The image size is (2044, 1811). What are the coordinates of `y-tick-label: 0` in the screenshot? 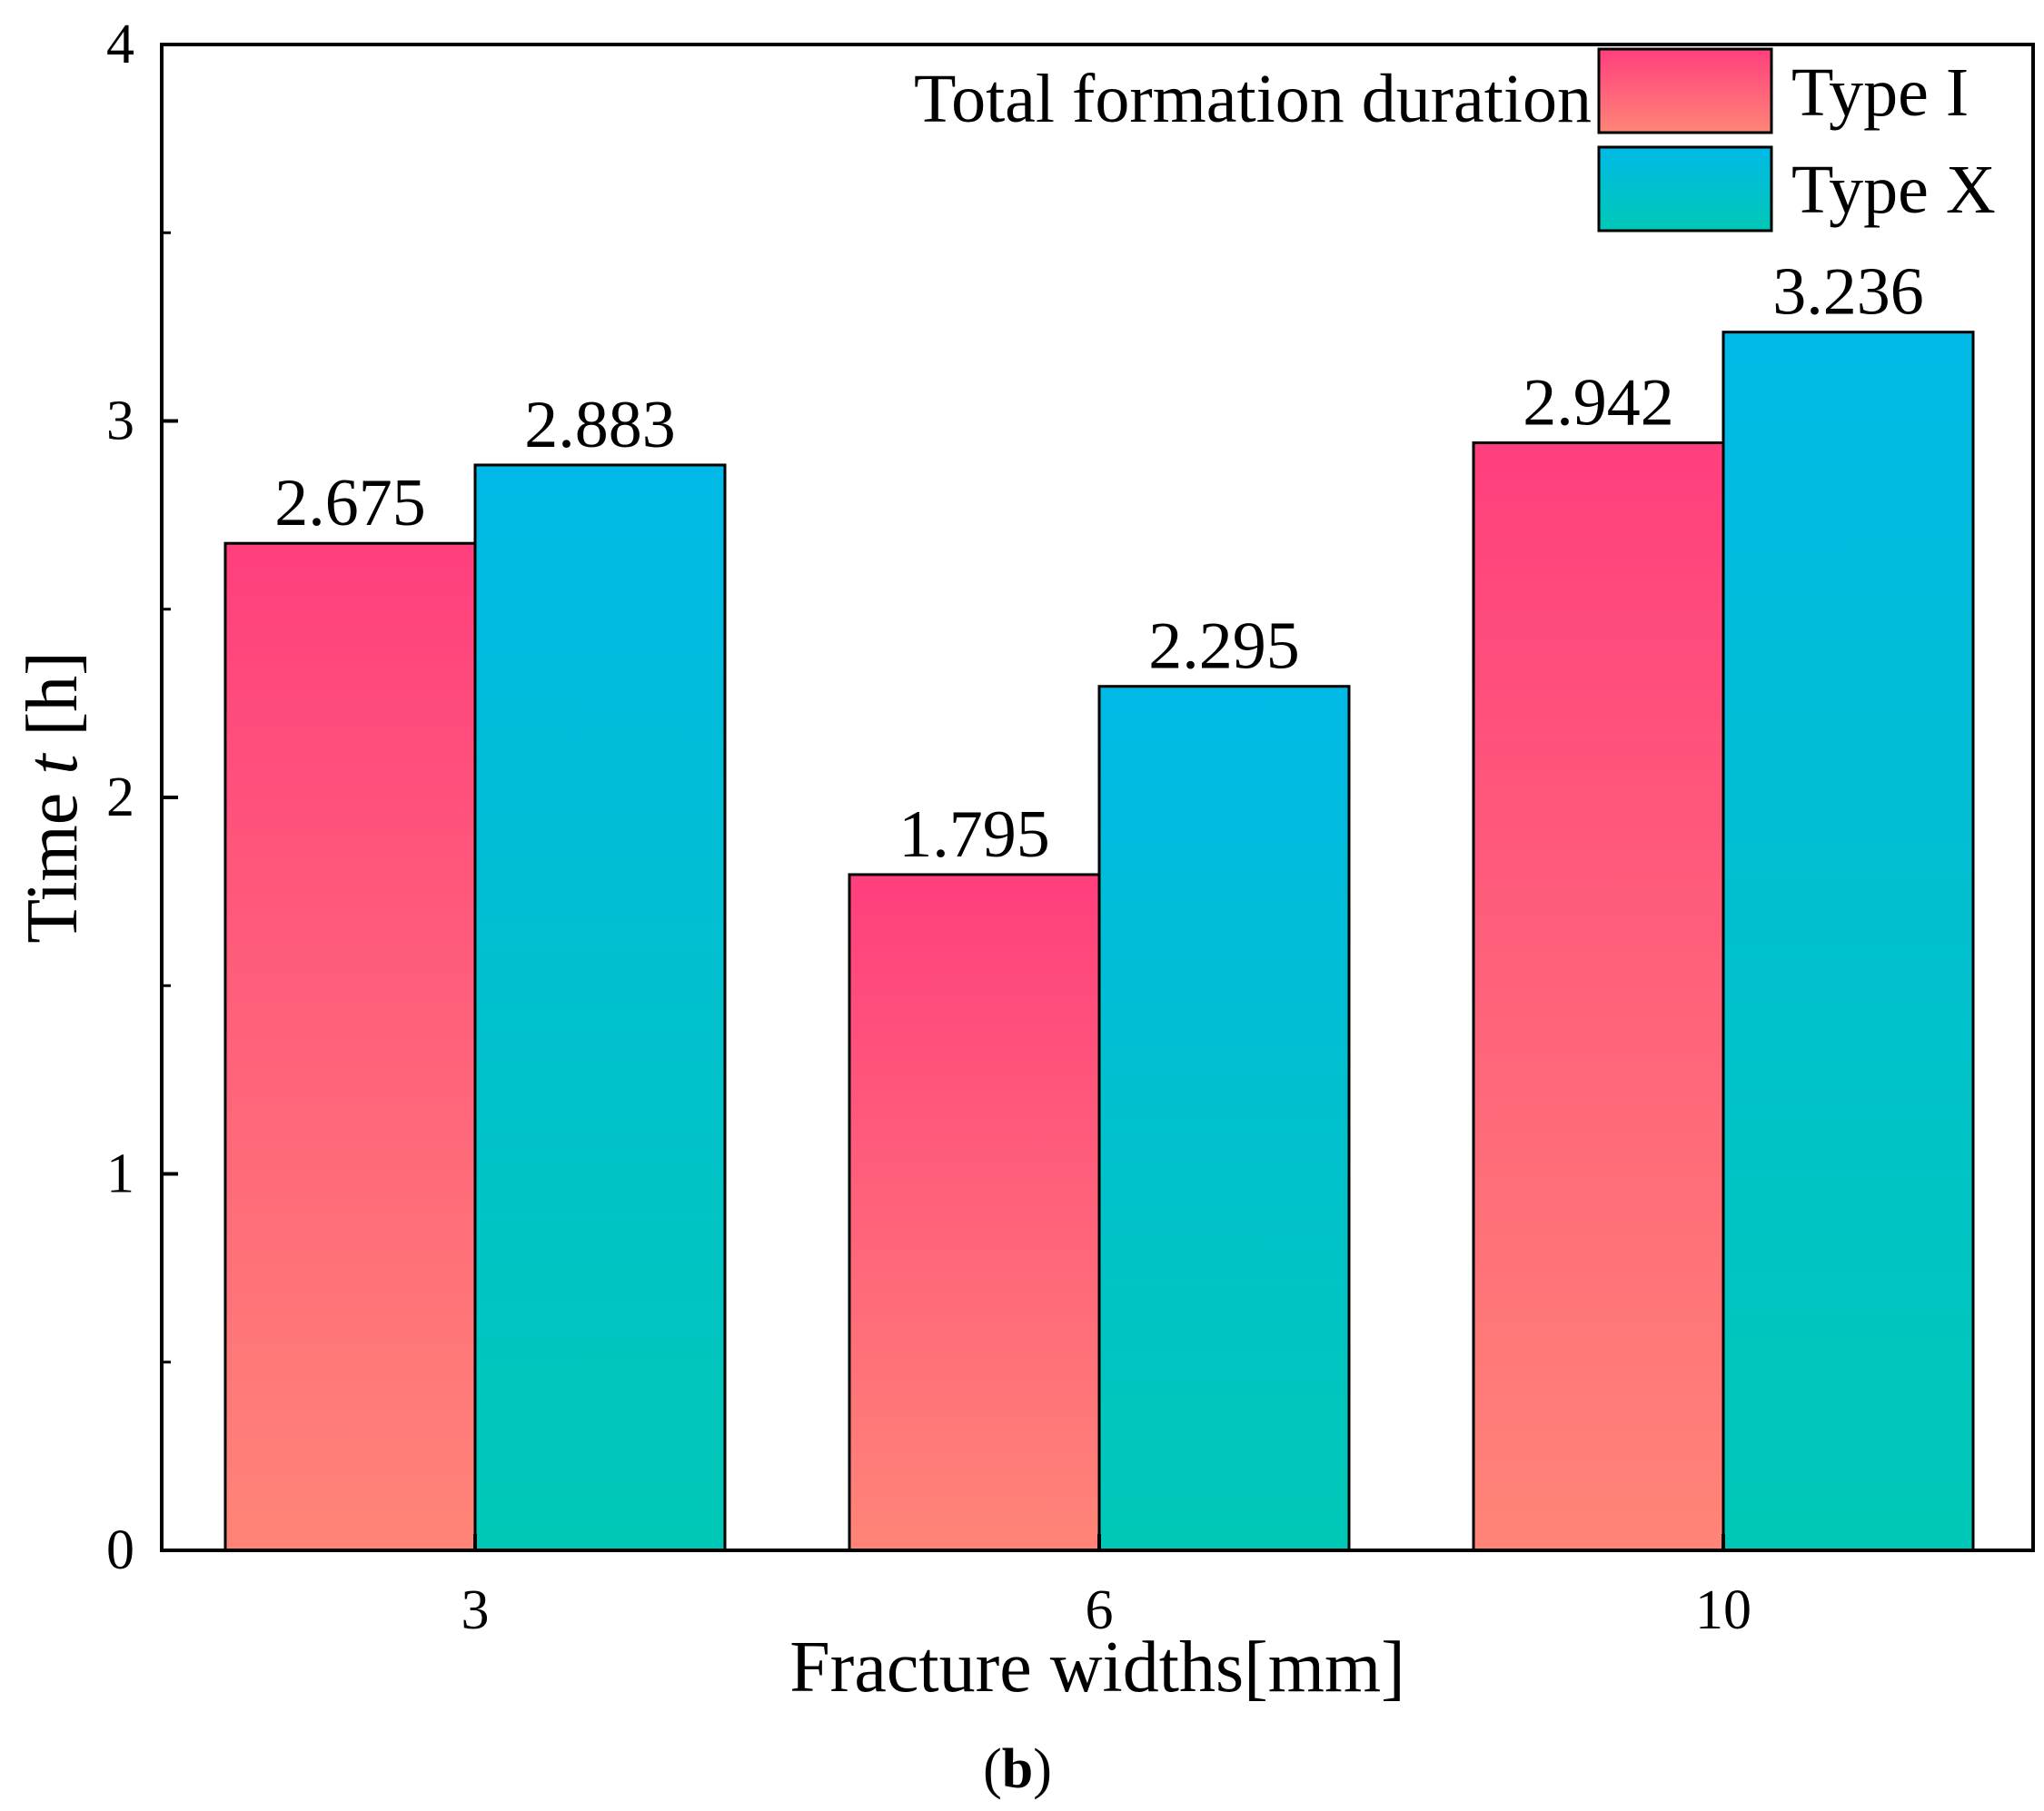 It's located at (120, 1550).